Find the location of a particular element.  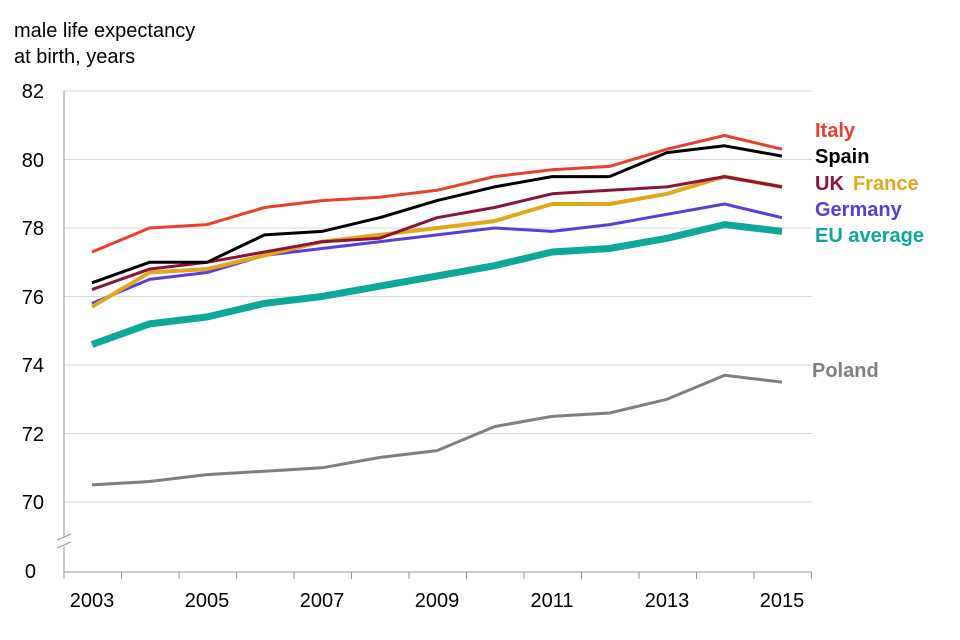

legend-poland: Poland is located at coordinates (845, 371).